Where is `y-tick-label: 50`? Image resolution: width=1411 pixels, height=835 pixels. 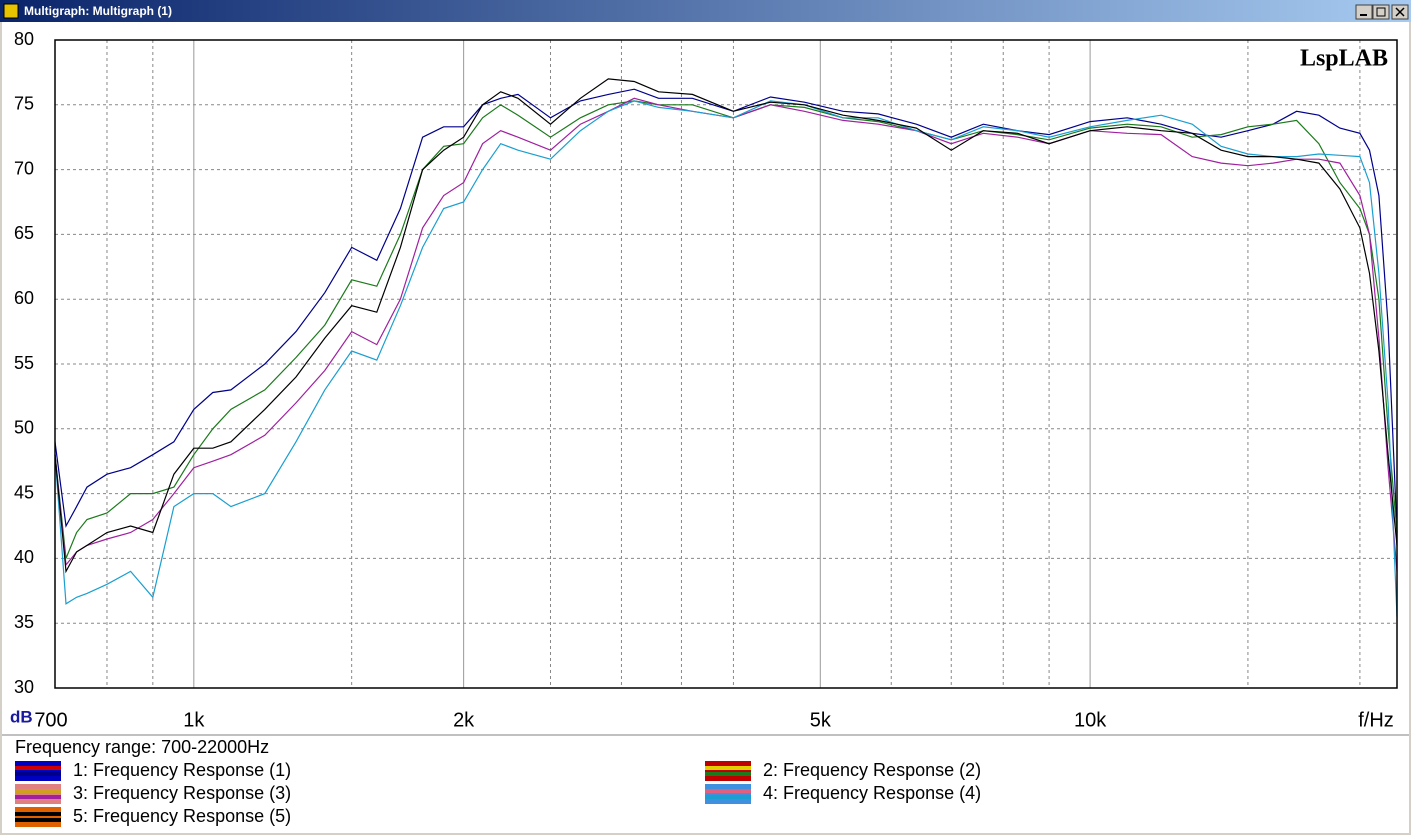
y-tick-label: 50 is located at coordinates (24, 428).